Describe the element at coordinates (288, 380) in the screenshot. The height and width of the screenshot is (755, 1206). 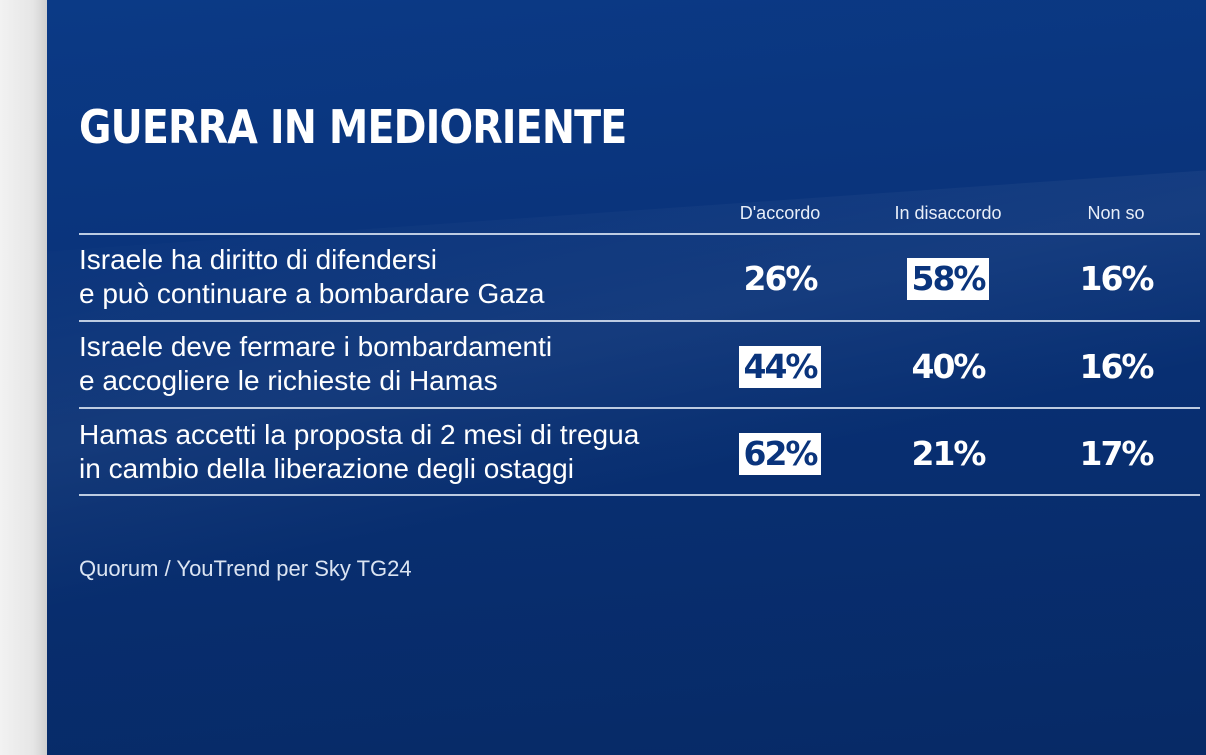
I see `row-label-2-line-2: e accogliere le richieste di Hamas` at that location.